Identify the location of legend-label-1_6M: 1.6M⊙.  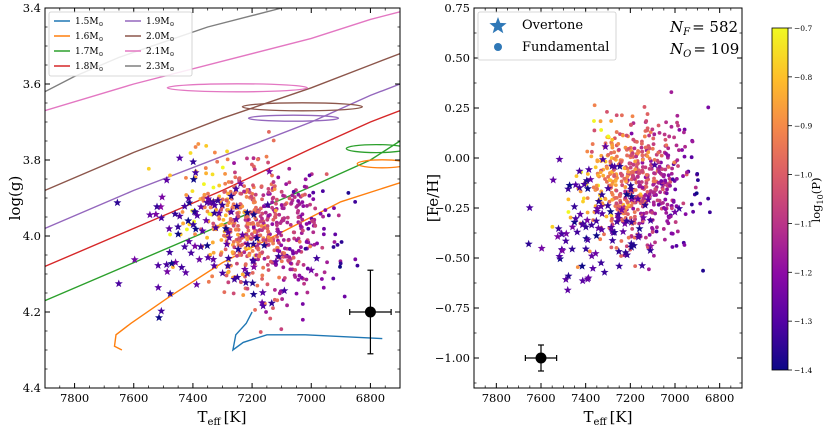
(89, 37).